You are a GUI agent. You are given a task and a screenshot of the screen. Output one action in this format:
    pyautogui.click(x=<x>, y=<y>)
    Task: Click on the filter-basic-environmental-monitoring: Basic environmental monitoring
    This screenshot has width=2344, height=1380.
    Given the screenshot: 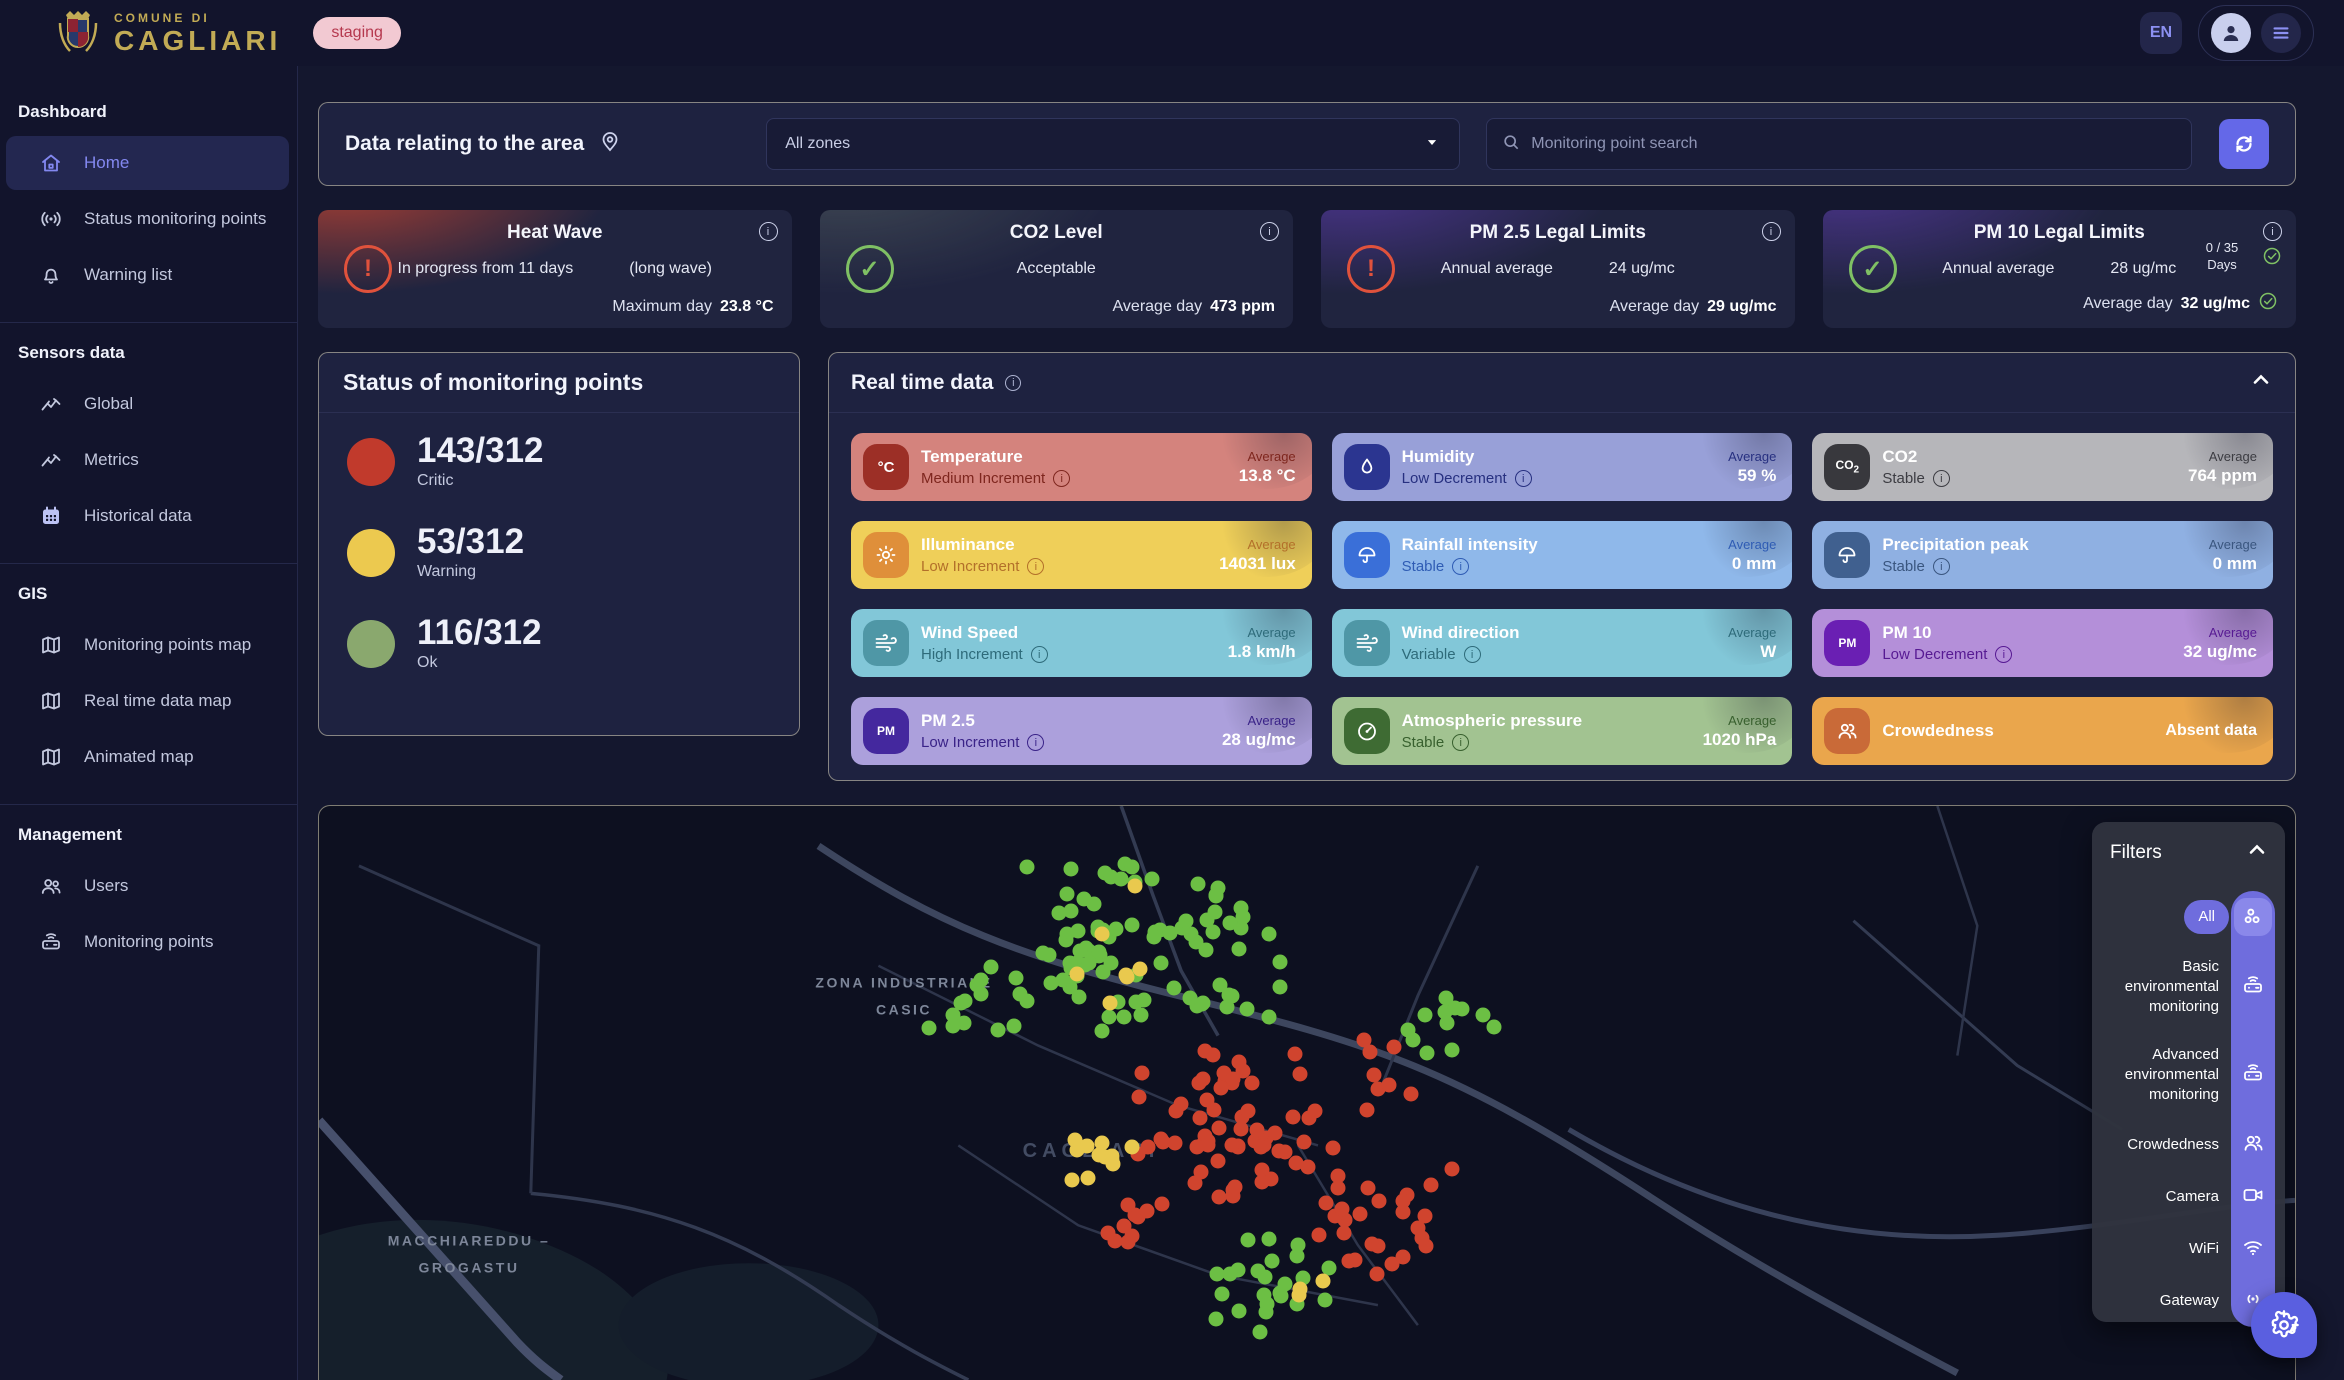 What is the action you would take?
    pyautogui.click(x=2189, y=987)
    